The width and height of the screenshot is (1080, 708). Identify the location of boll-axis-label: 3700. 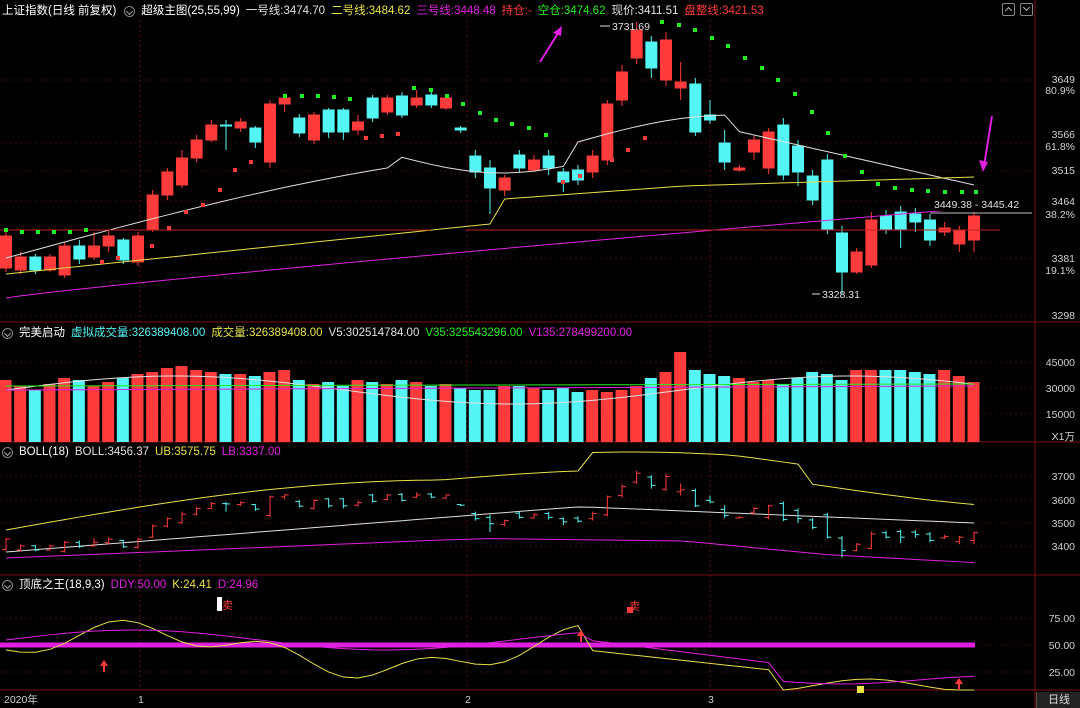
(1064, 477).